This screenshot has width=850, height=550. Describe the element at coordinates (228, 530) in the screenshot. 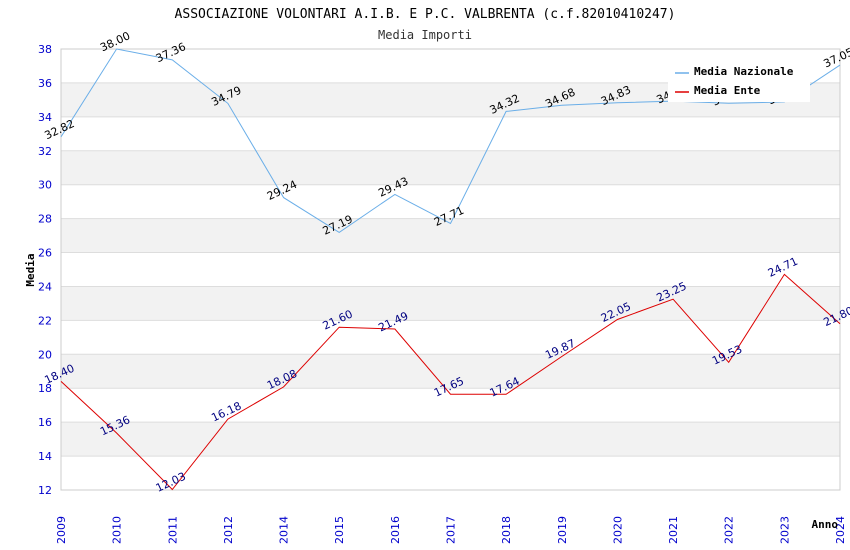

I see `x-tick-label: 2012` at that location.